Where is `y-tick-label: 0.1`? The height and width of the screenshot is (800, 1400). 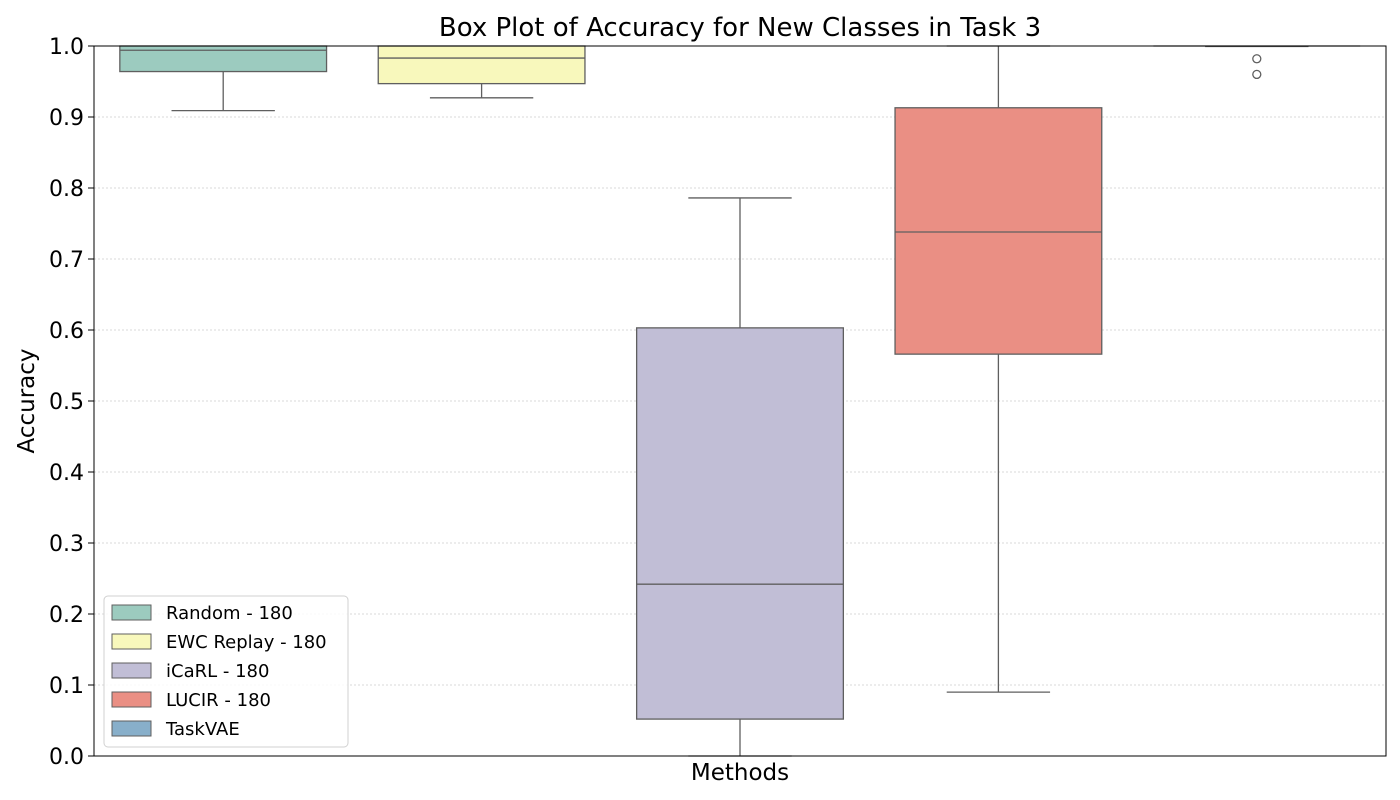 y-tick-label: 0.1 is located at coordinates (66, 686).